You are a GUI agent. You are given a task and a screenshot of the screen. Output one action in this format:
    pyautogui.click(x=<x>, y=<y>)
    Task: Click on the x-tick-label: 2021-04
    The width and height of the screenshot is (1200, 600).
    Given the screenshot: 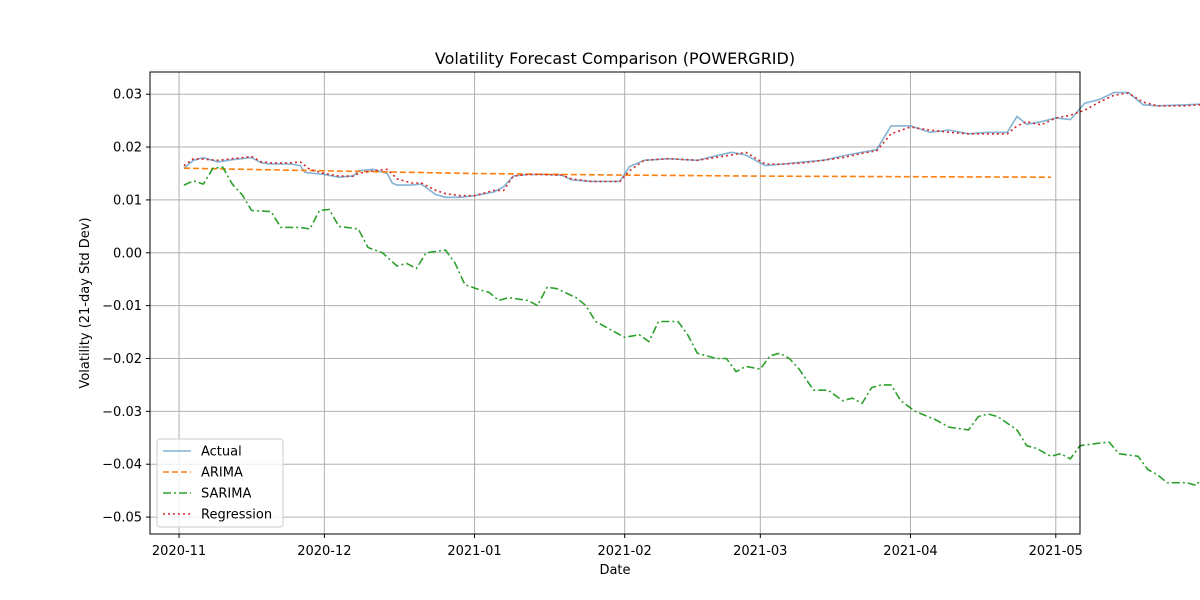 What is the action you would take?
    pyautogui.click(x=910, y=551)
    